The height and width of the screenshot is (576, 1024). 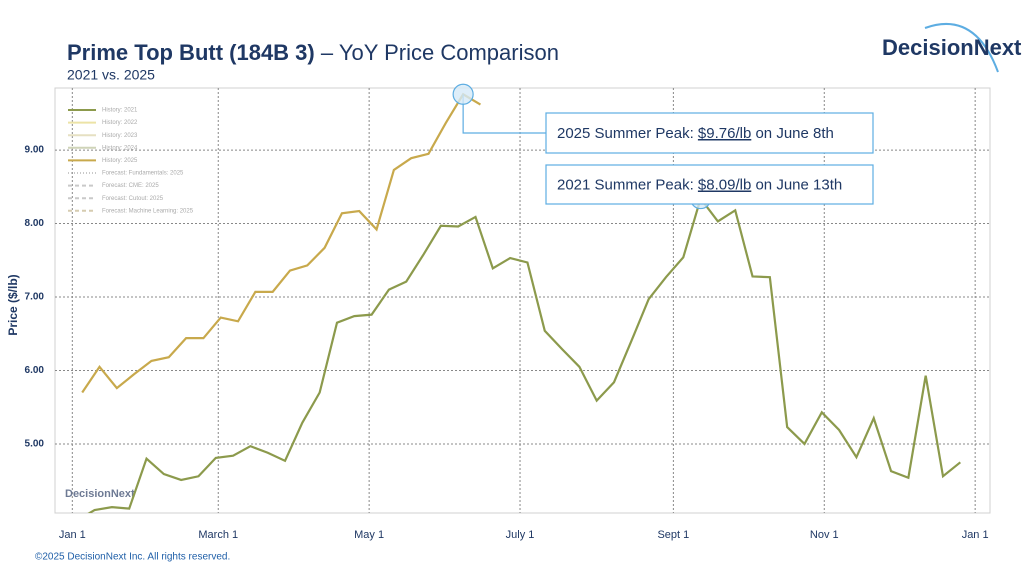 I want to click on y-tick-label: 5.00, so click(x=35, y=444).